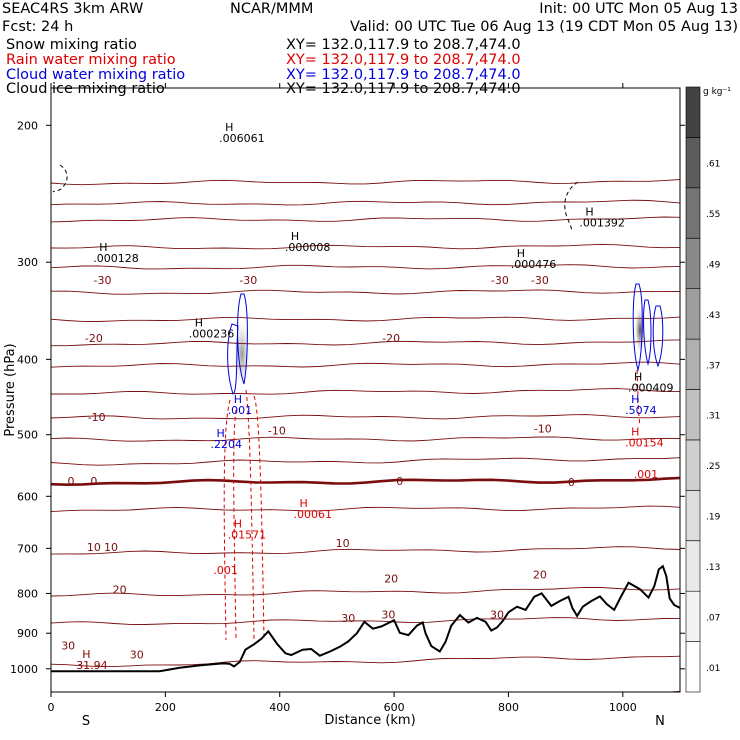 This screenshot has height=740, width=740. I want to click on max-marker-value: .00154, so click(644, 443).